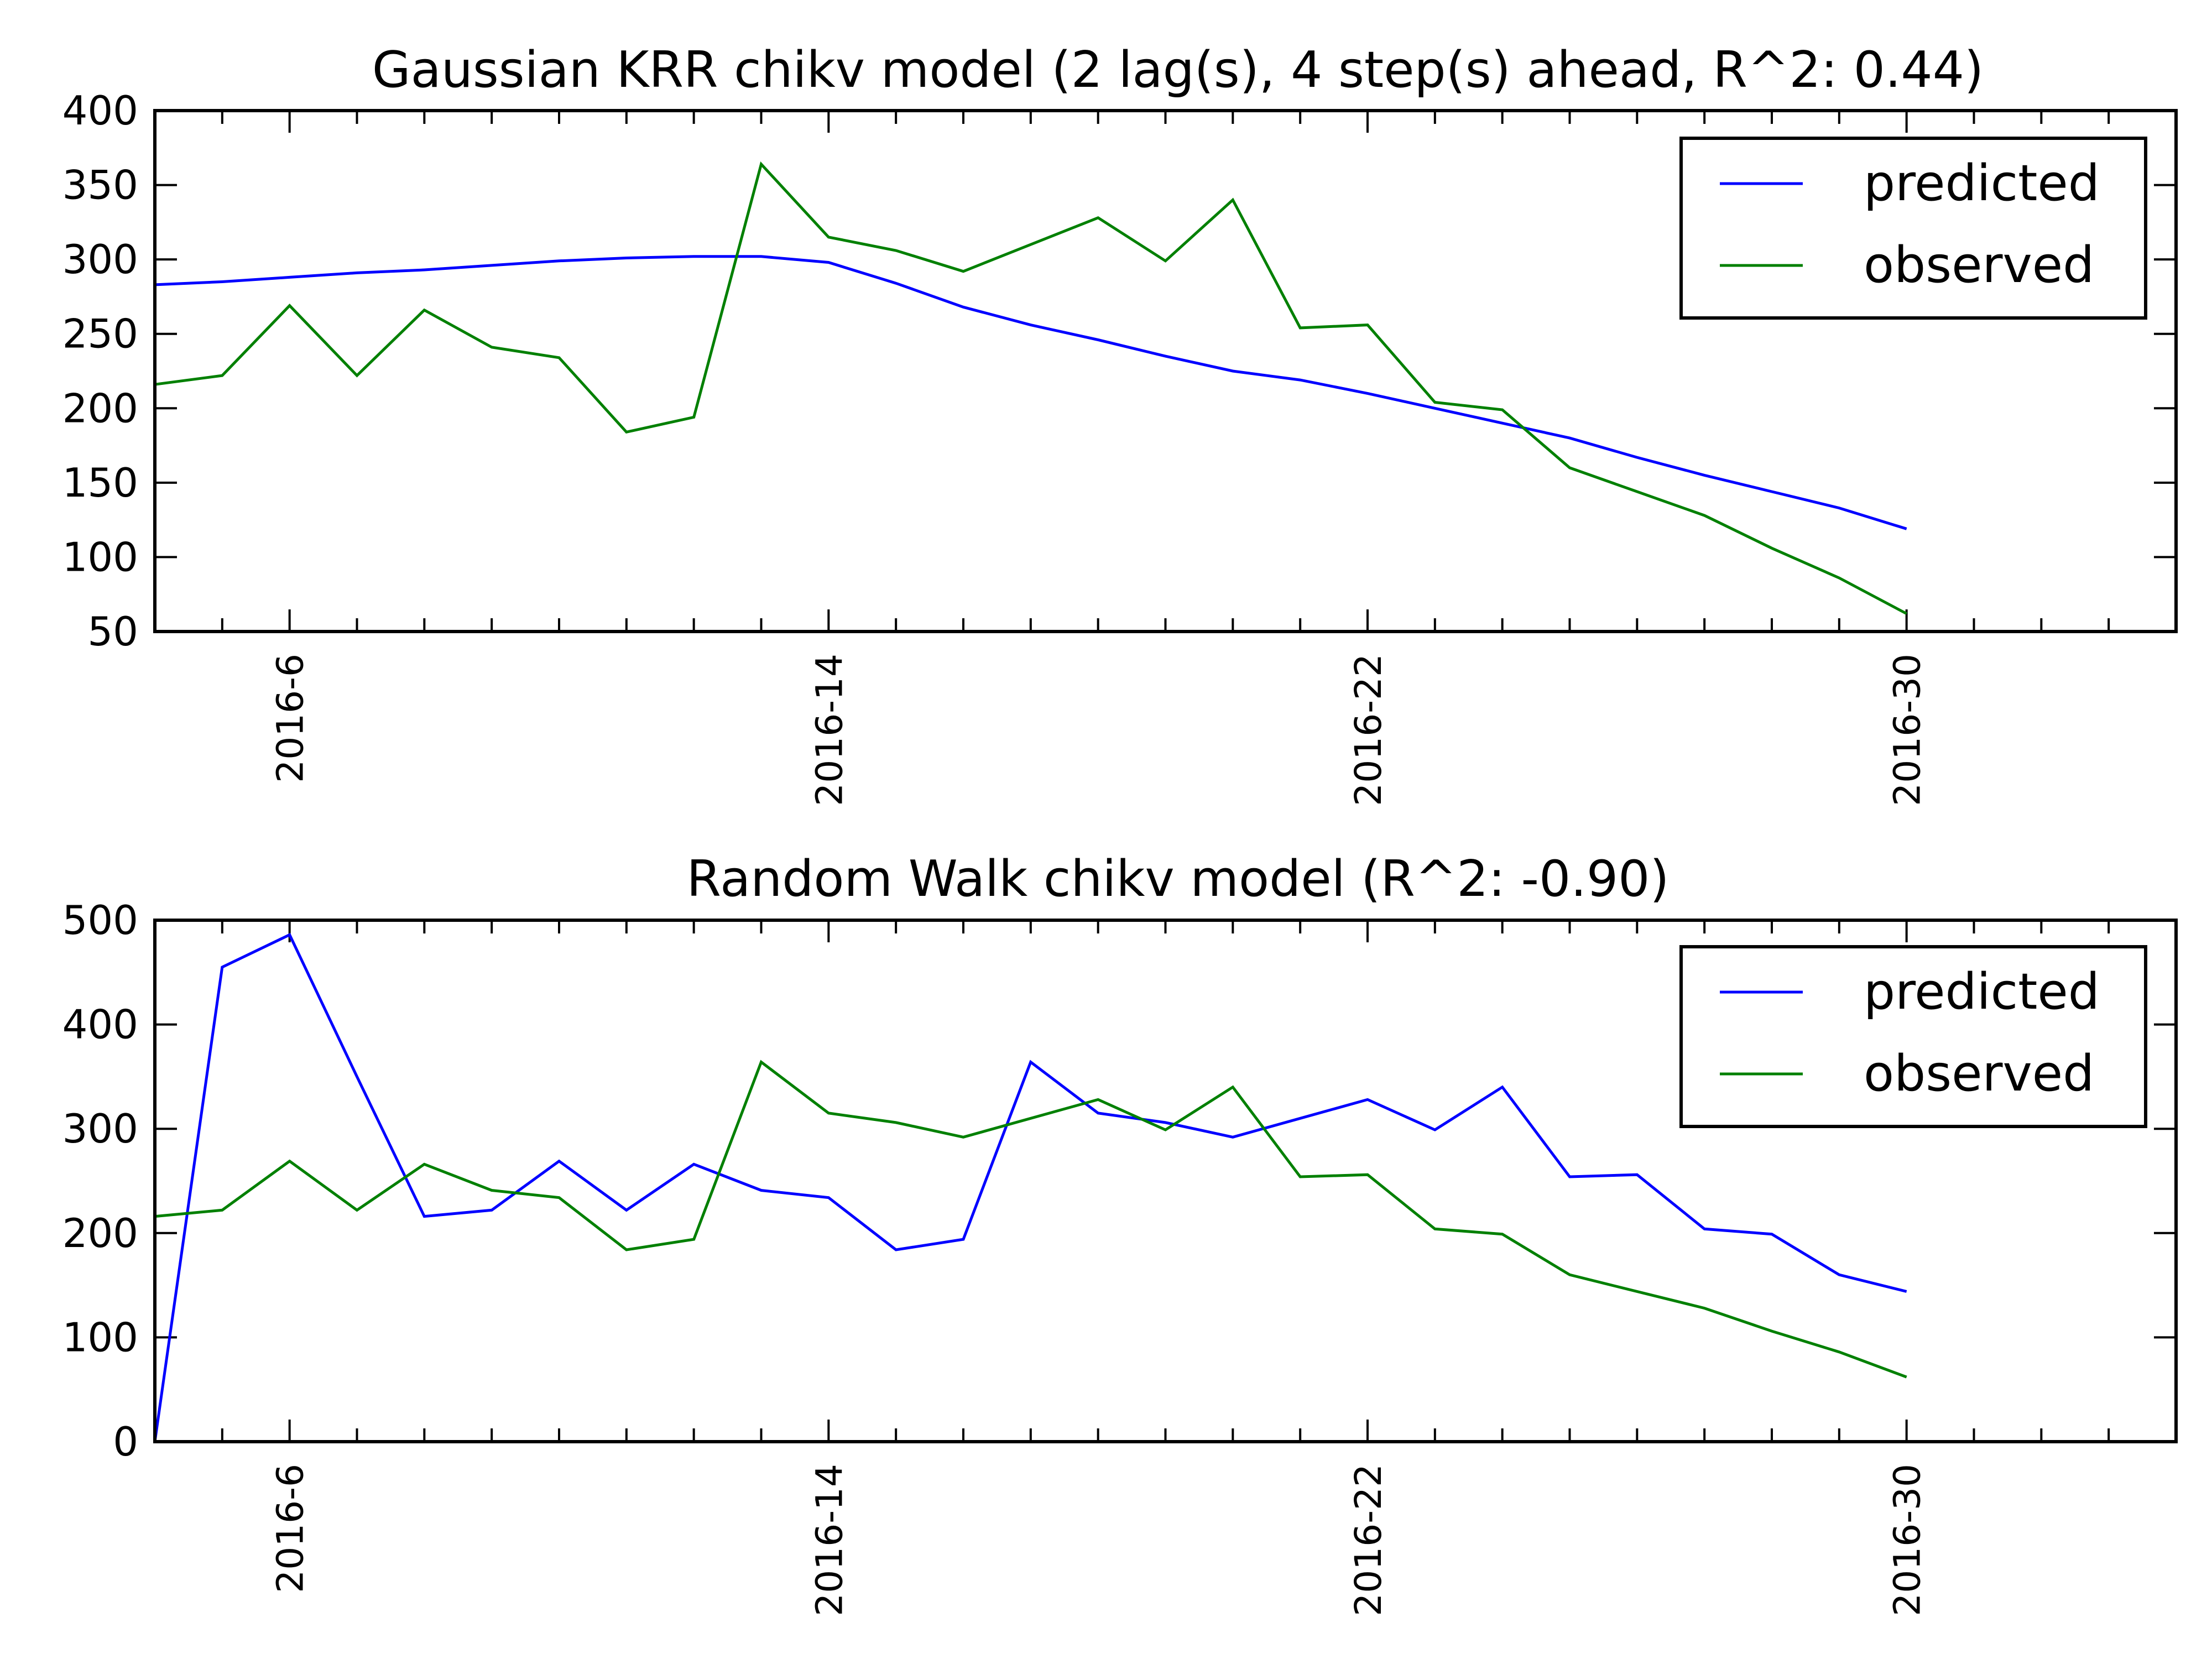 The width and height of the screenshot is (2212, 1659). Describe the element at coordinates (100, 920) in the screenshot. I see `y-tick-label: 500` at that location.